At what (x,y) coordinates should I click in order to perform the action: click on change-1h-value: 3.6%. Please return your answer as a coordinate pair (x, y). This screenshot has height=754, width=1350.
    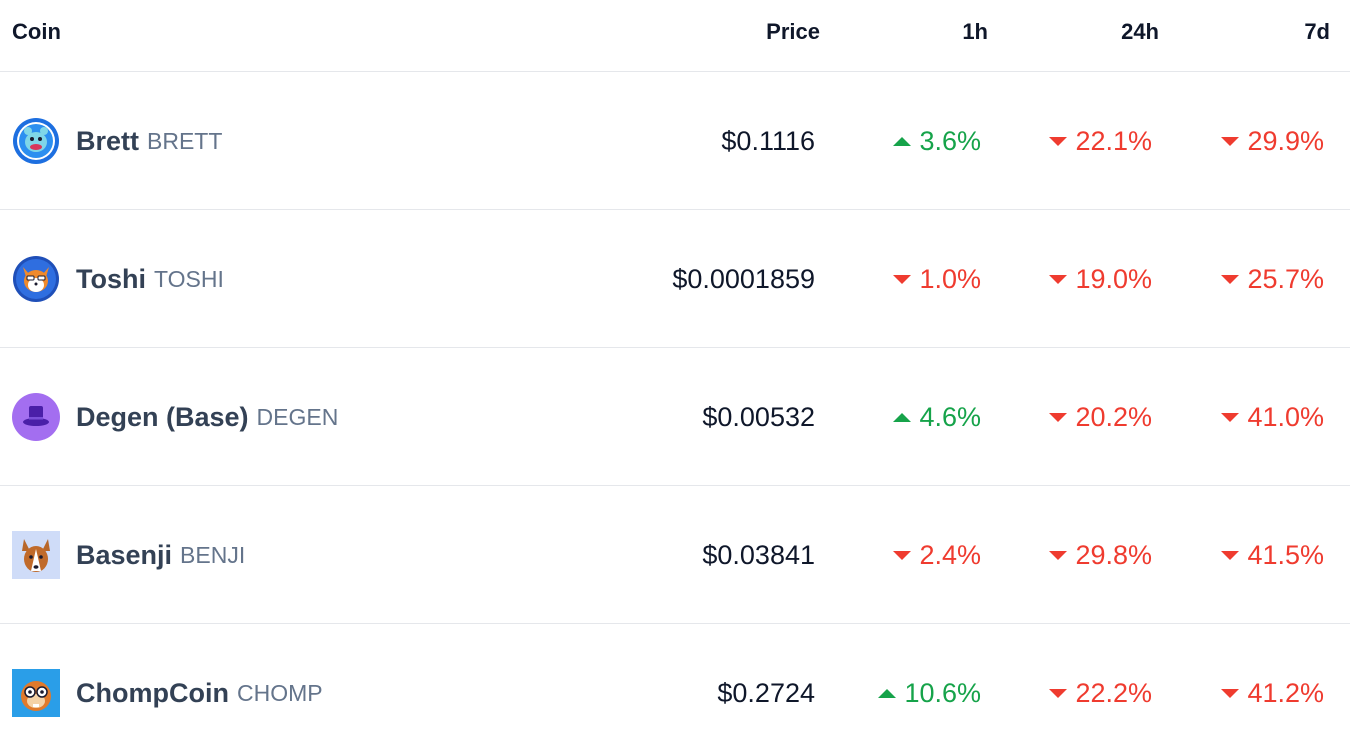
    Looking at the image, I should click on (950, 140).